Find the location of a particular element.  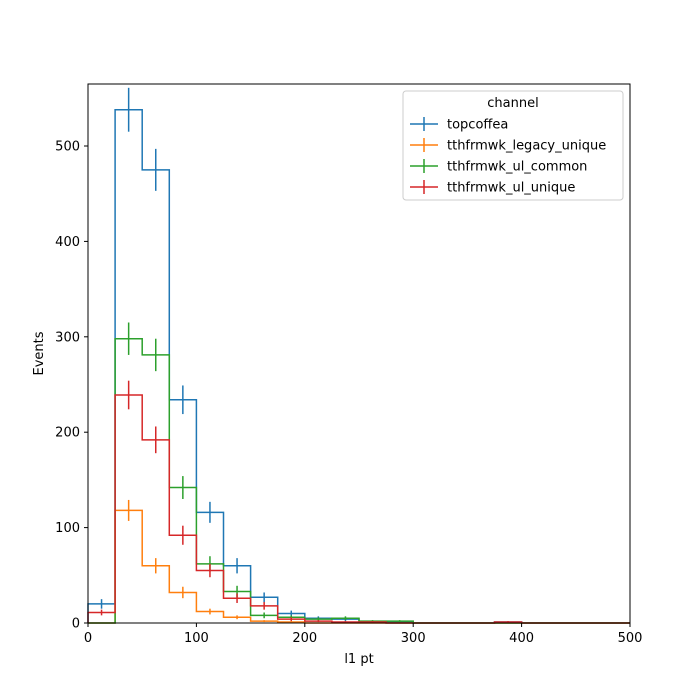

legend-label: tthfrmwk_ul_unique is located at coordinates (511, 188).